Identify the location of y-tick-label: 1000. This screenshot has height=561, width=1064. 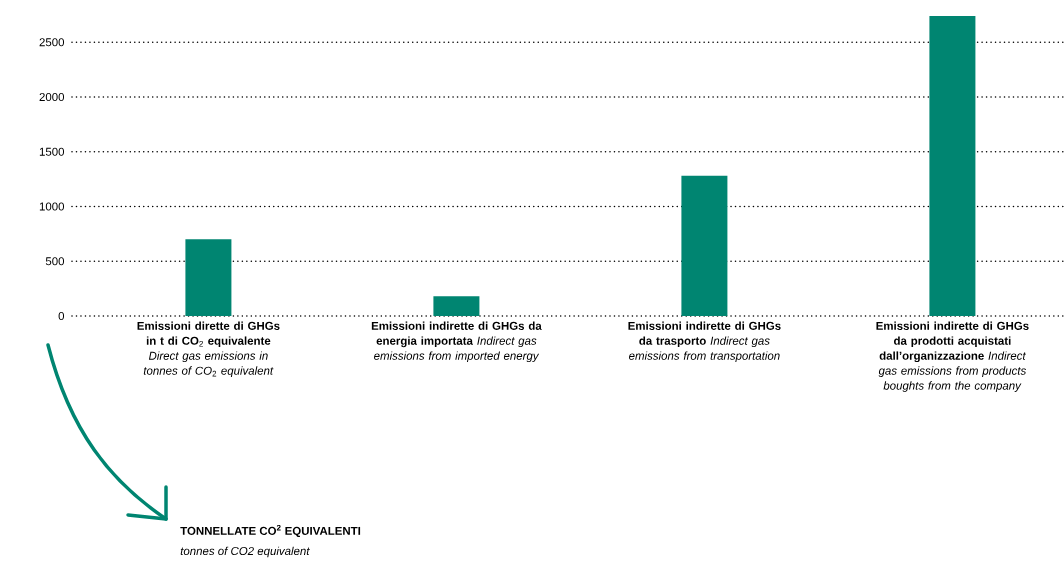
(52, 206).